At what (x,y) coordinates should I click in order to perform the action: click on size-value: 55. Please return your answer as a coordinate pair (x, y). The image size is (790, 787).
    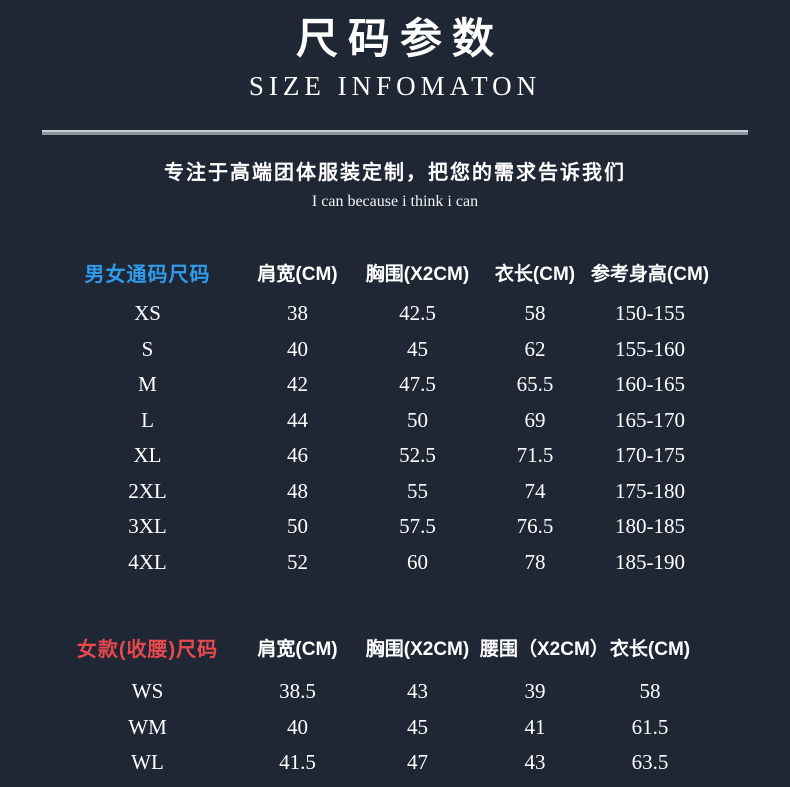
    Looking at the image, I should click on (417, 490).